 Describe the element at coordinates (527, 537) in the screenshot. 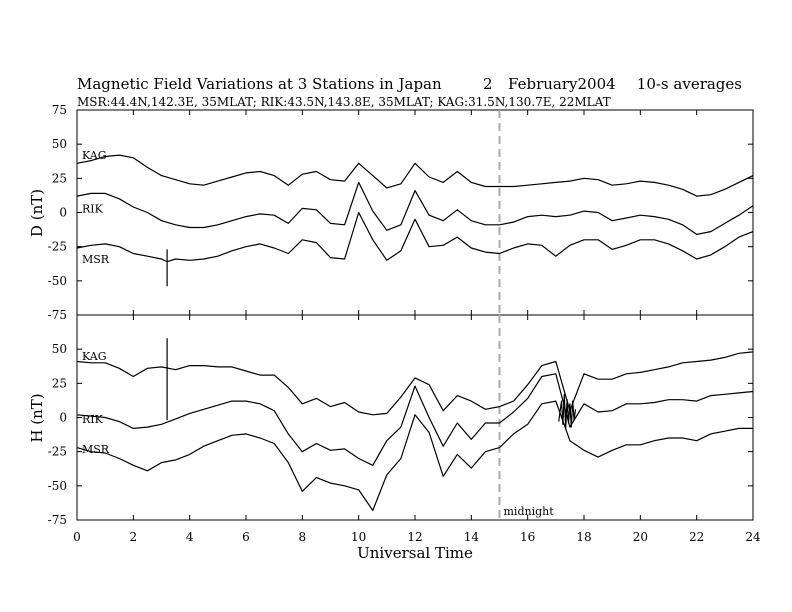

I see `x-tick-label-8: 16` at that location.